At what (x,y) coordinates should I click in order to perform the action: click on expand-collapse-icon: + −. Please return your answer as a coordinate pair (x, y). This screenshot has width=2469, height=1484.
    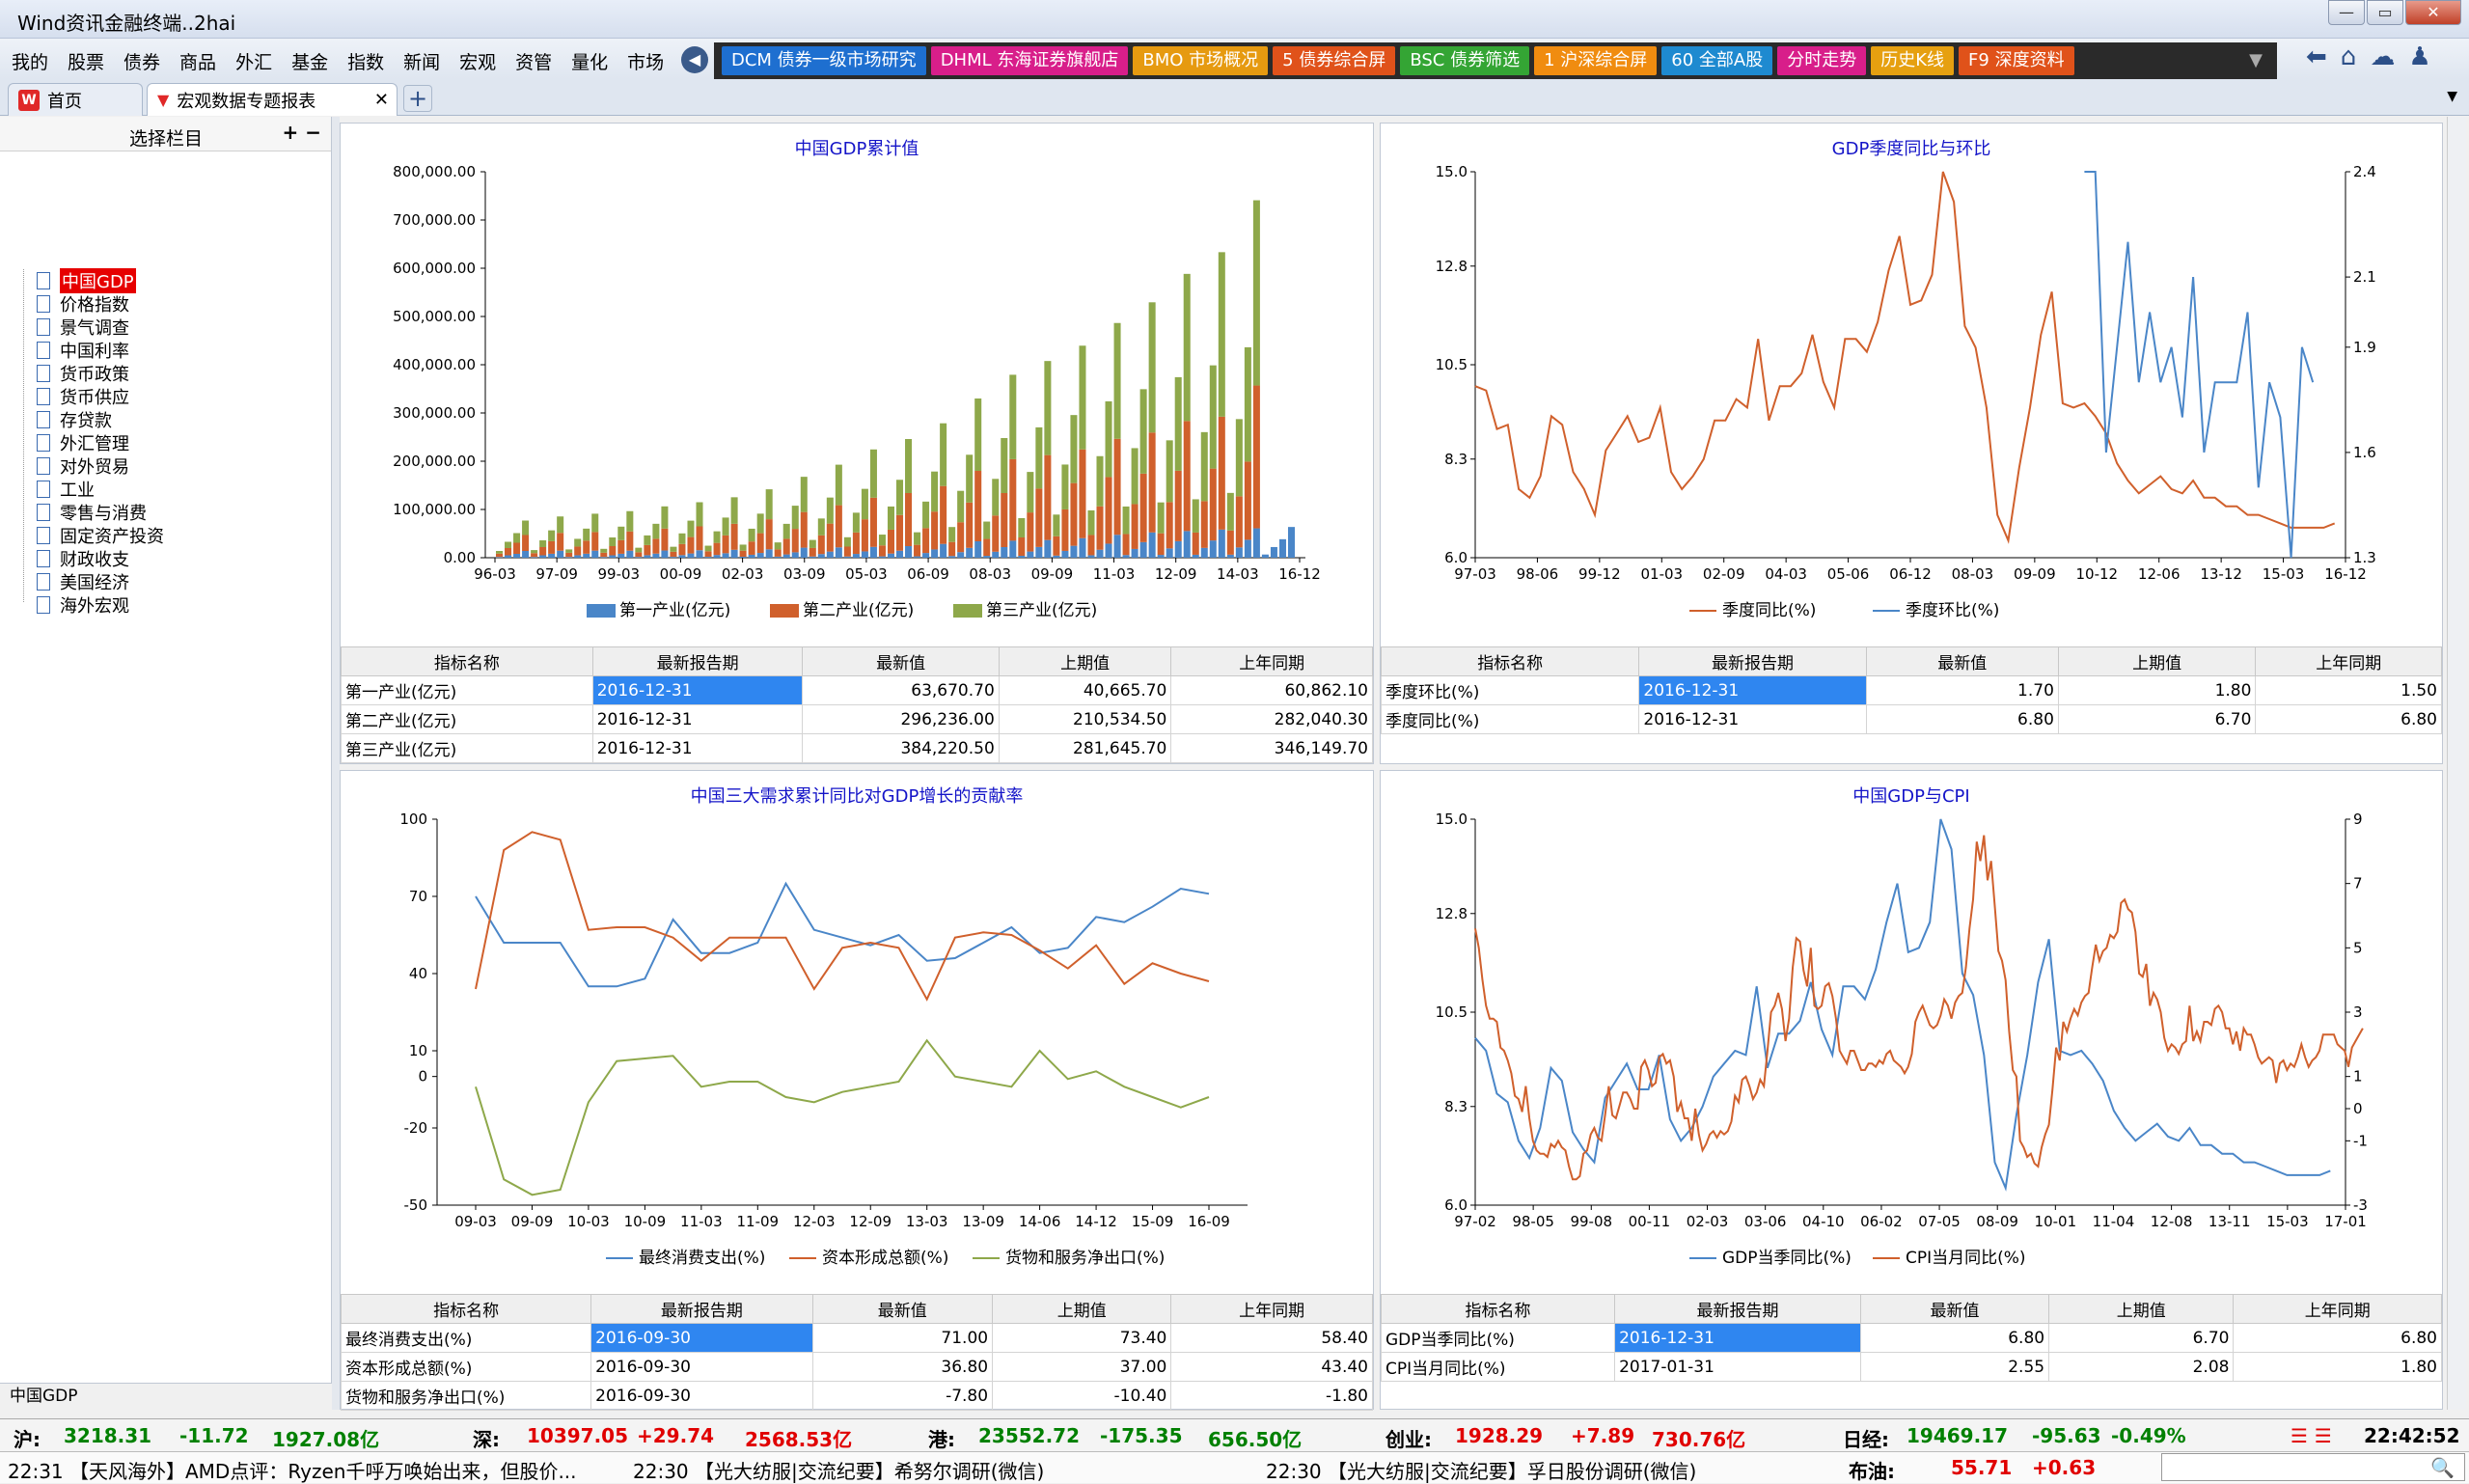
    Looking at the image, I should click on (301, 132).